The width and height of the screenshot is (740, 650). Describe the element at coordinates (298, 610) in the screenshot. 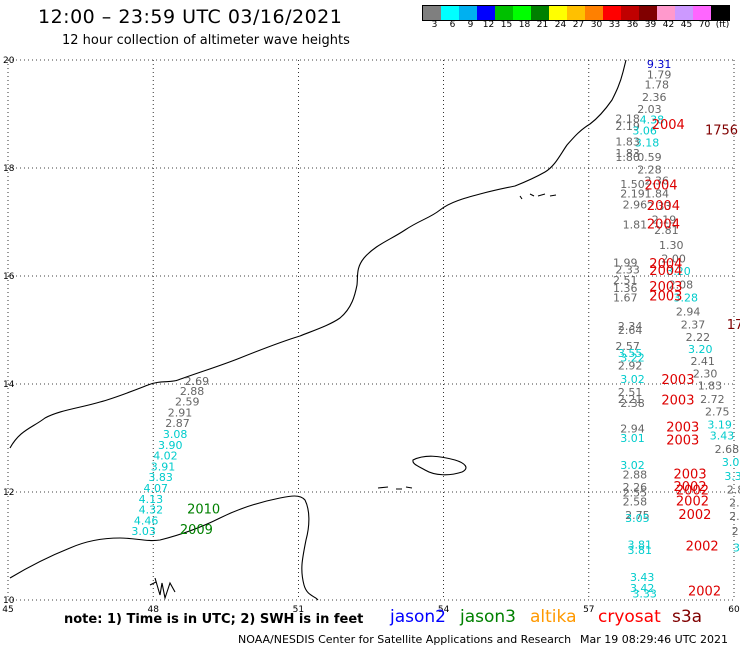

I see `x-tick-label: 51` at that location.